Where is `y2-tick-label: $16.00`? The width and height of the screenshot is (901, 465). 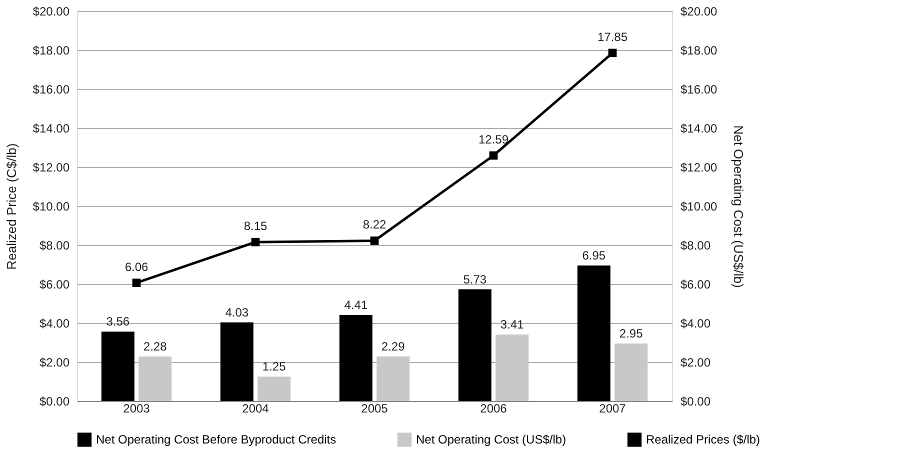
y2-tick-label: $16.00 is located at coordinates (699, 89).